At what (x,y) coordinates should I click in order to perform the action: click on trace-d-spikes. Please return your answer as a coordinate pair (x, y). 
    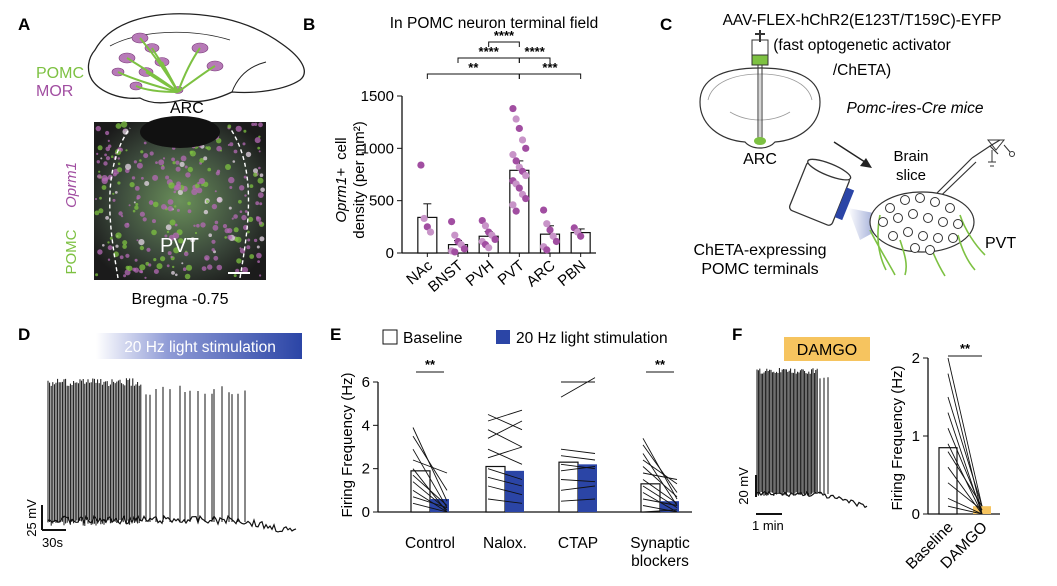
    Looking at the image, I should click on (146, 452).